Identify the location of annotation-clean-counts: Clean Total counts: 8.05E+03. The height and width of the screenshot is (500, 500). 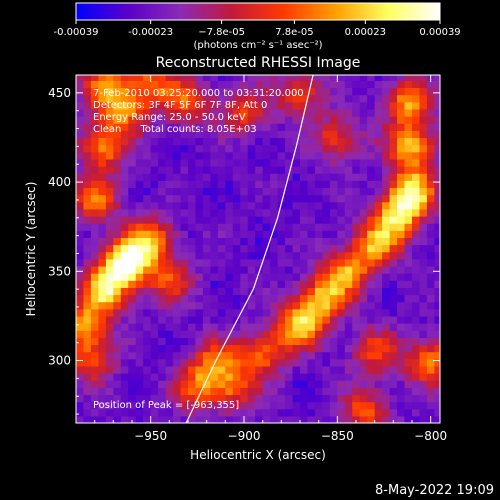
(175, 129).